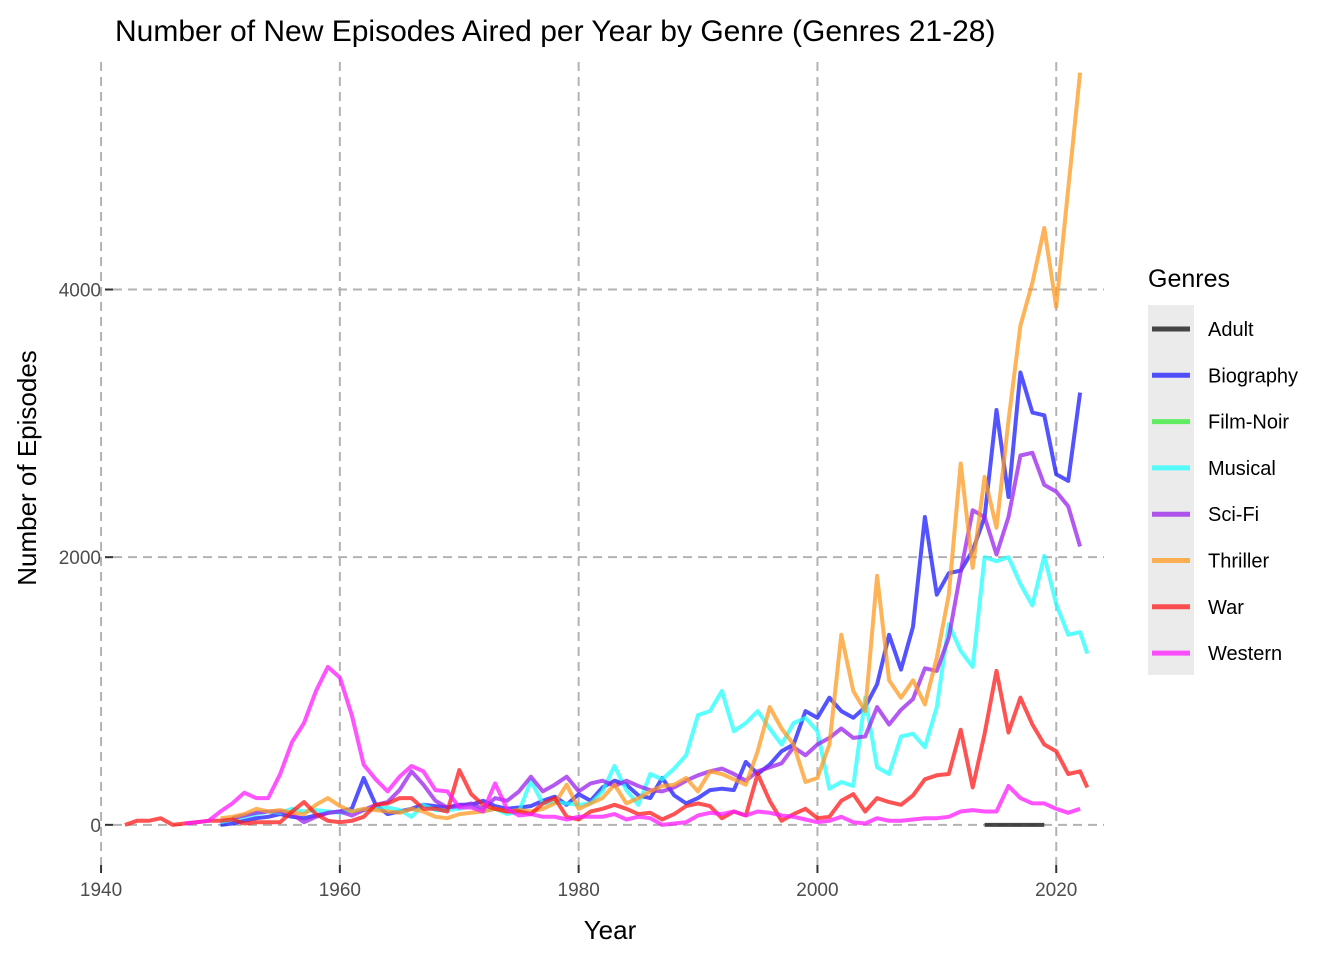 This screenshot has width=1344, height=960. I want to click on series-line-western, so click(632, 745).